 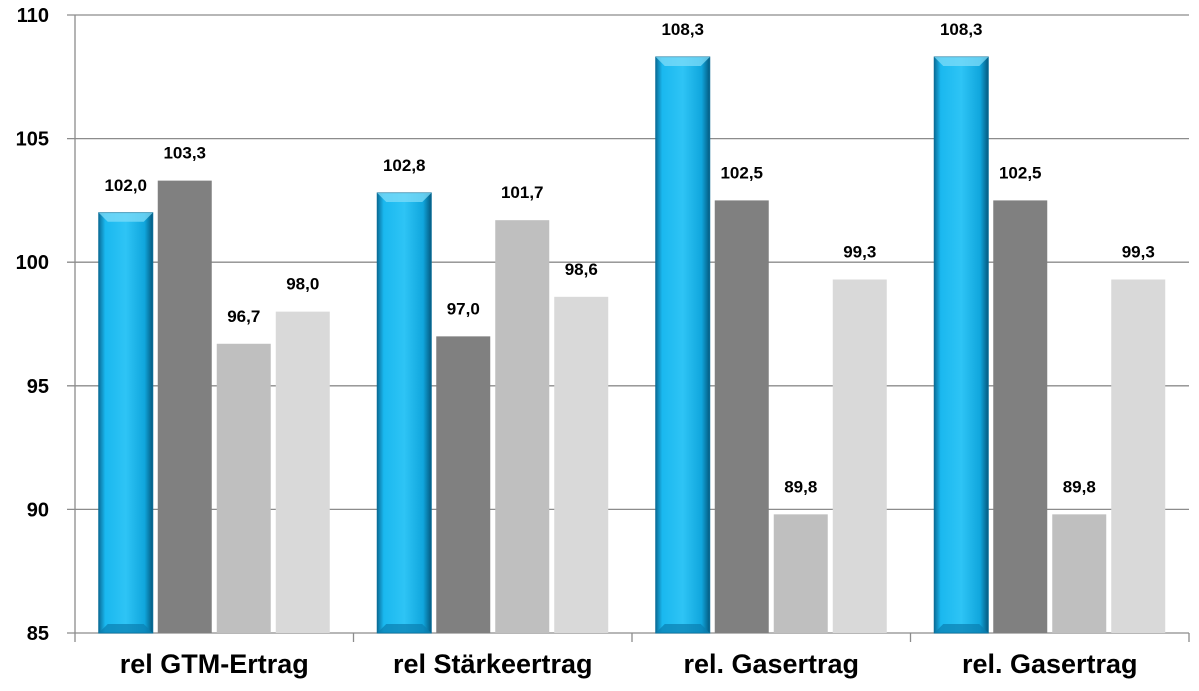 What do you see at coordinates (125, 185) in the screenshot?
I see `data-label: 102,0` at bounding box center [125, 185].